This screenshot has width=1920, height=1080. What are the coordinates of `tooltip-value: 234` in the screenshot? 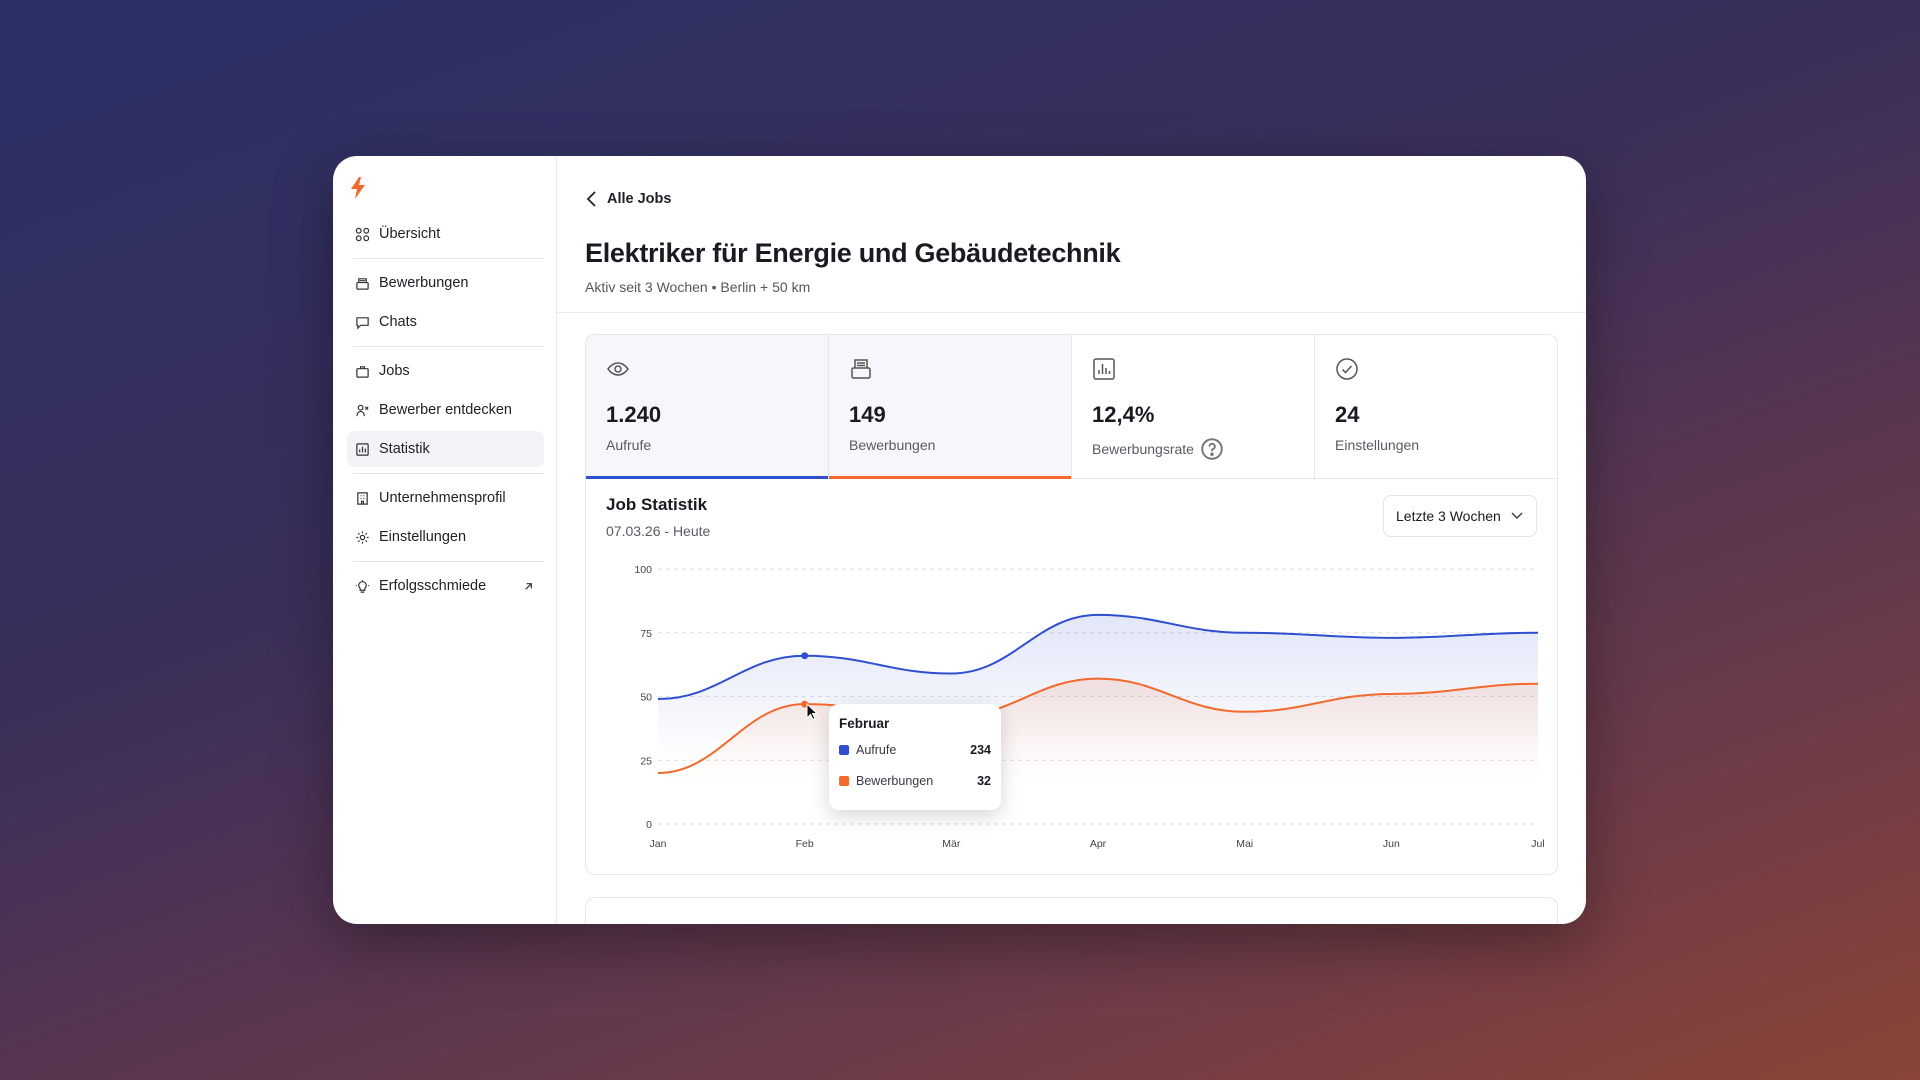 It's located at (980, 750).